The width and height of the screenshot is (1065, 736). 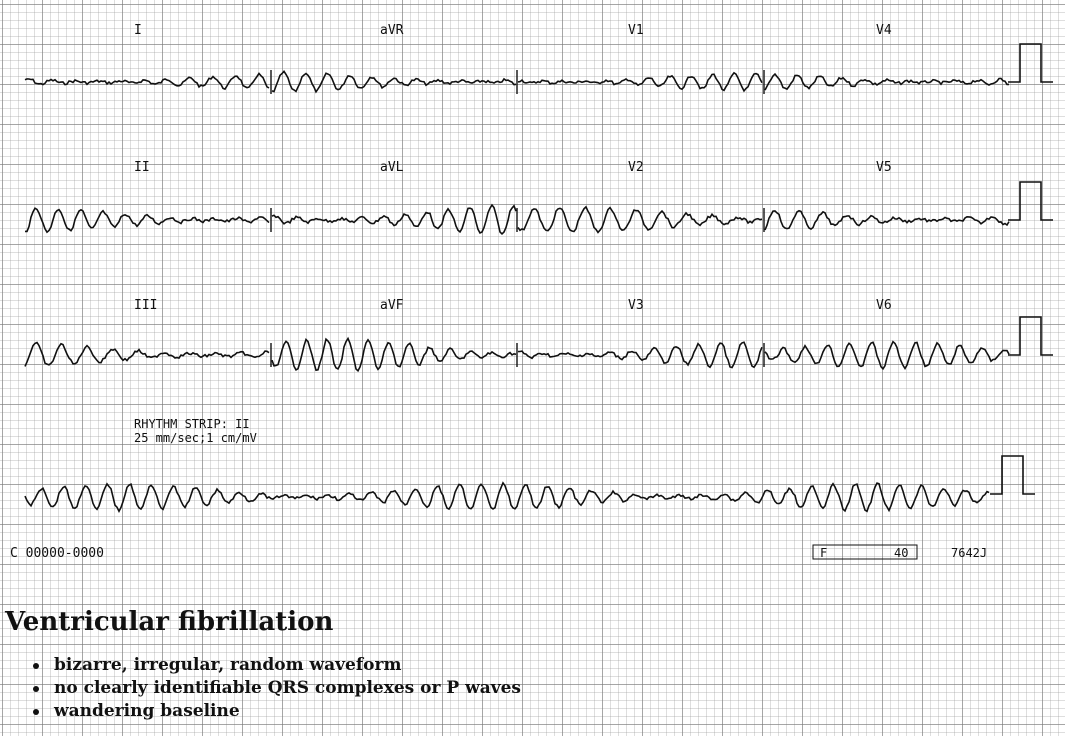 I want to click on lead-label-aVF: aVF, so click(x=392, y=305).